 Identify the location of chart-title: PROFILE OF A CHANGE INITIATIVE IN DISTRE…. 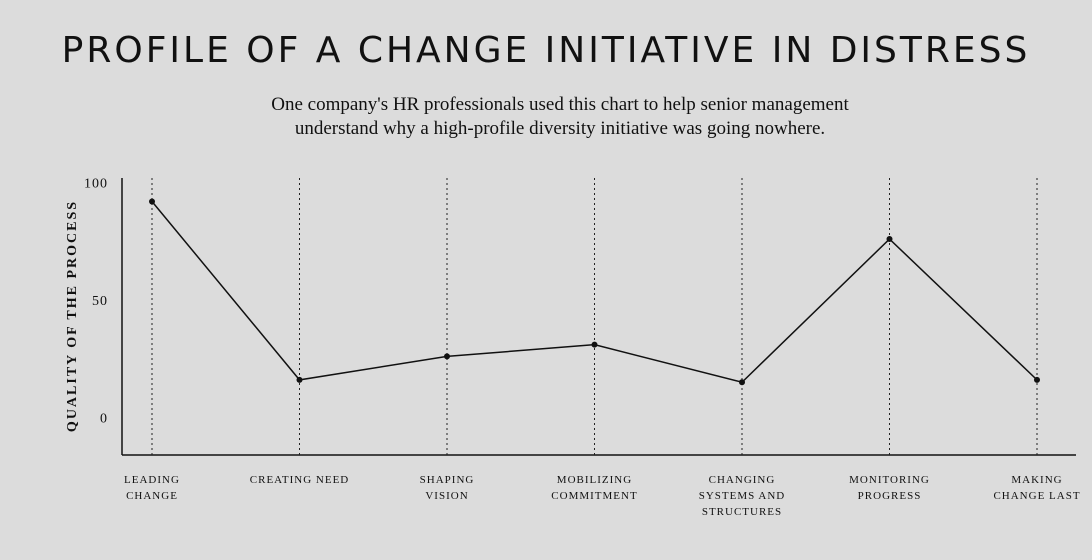
(546, 50).